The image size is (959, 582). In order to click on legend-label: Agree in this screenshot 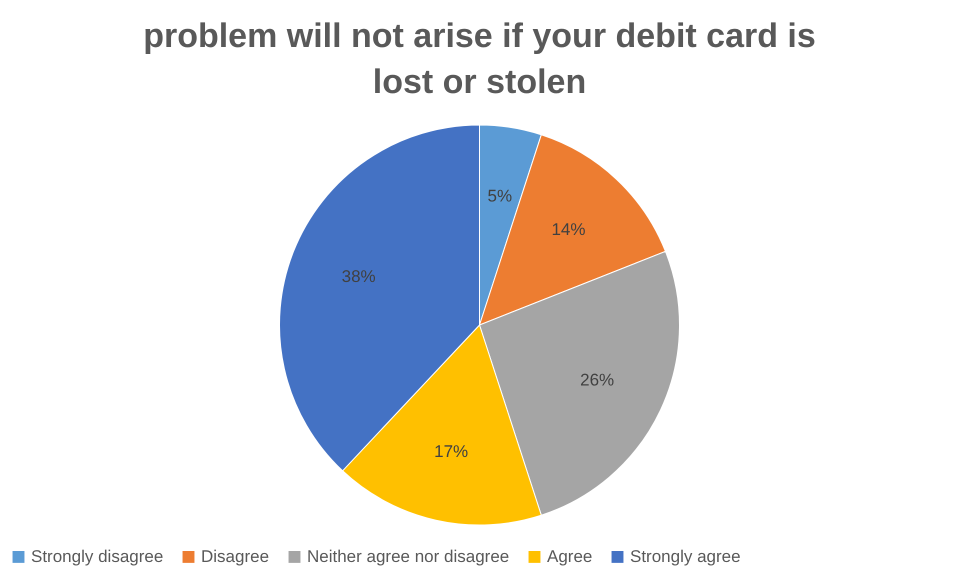, I will do `click(569, 556)`.